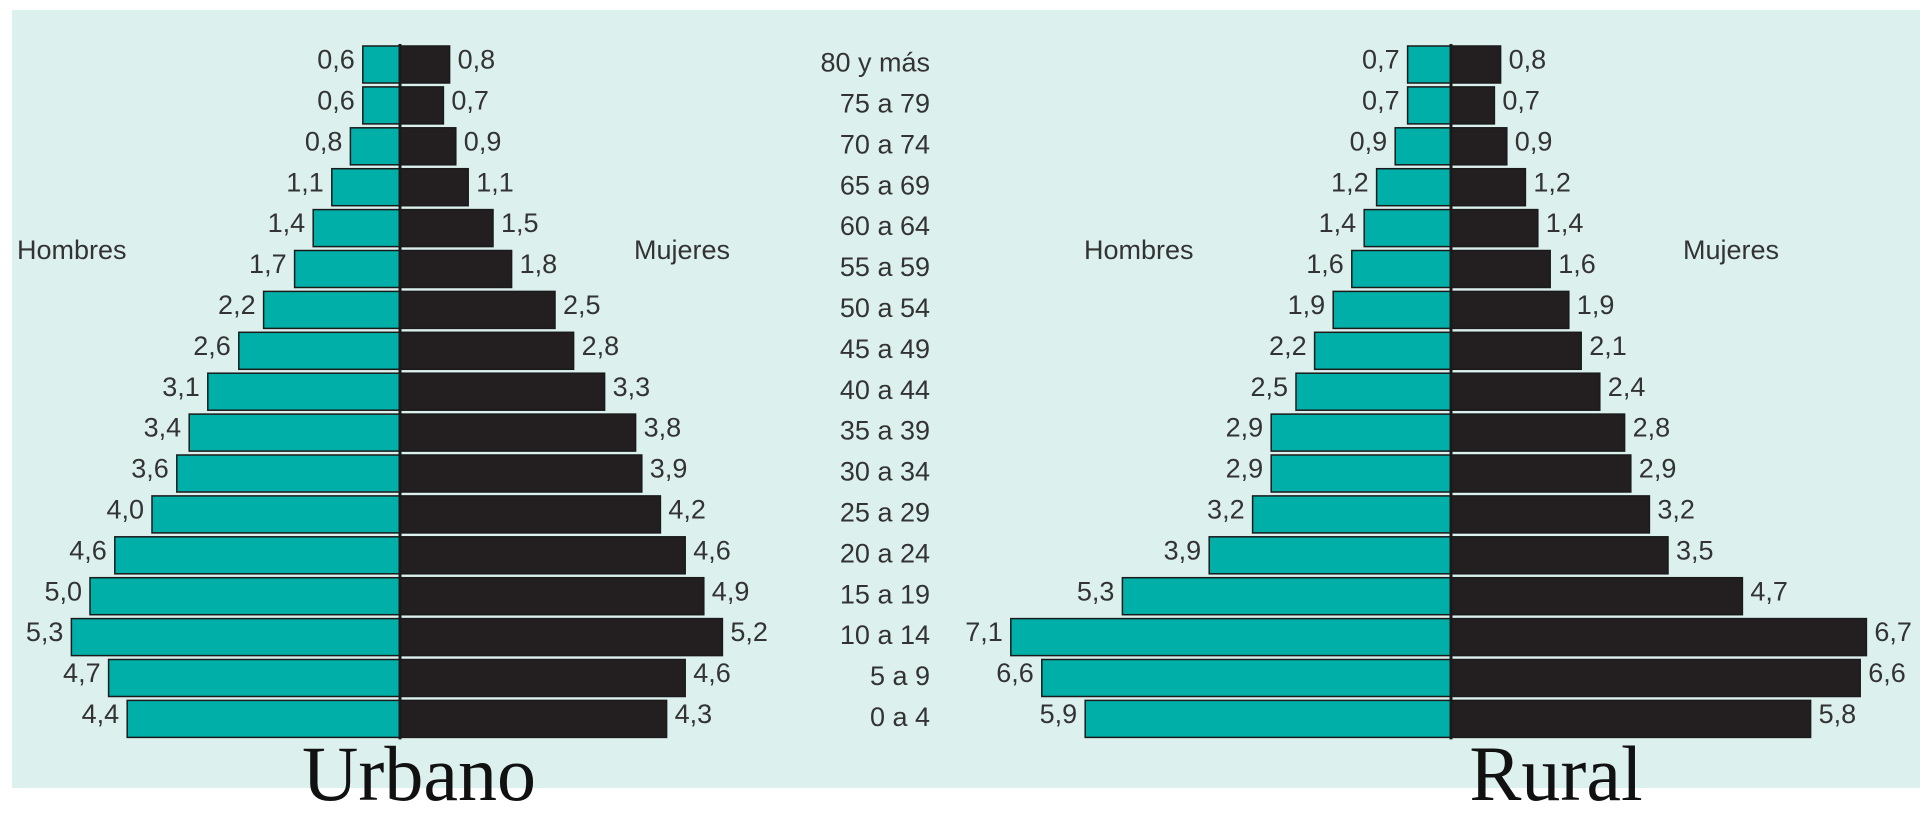 This screenshot has width=1932, height=817. What do you see at coordinates (1139, 250) in the screenshot?
I see `legend-label: Hombres` at bounding box center [1139, 250].